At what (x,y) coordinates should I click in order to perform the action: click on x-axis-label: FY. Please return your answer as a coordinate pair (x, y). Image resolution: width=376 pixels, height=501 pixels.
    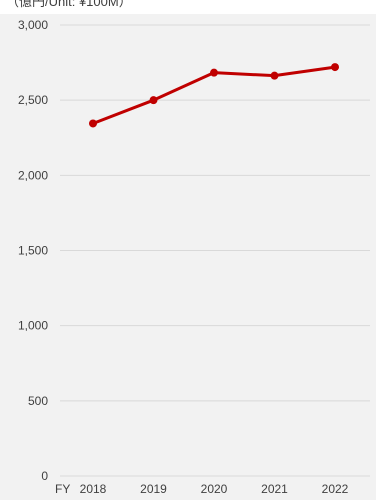
    Looking at the image, I should click on (62, 489).